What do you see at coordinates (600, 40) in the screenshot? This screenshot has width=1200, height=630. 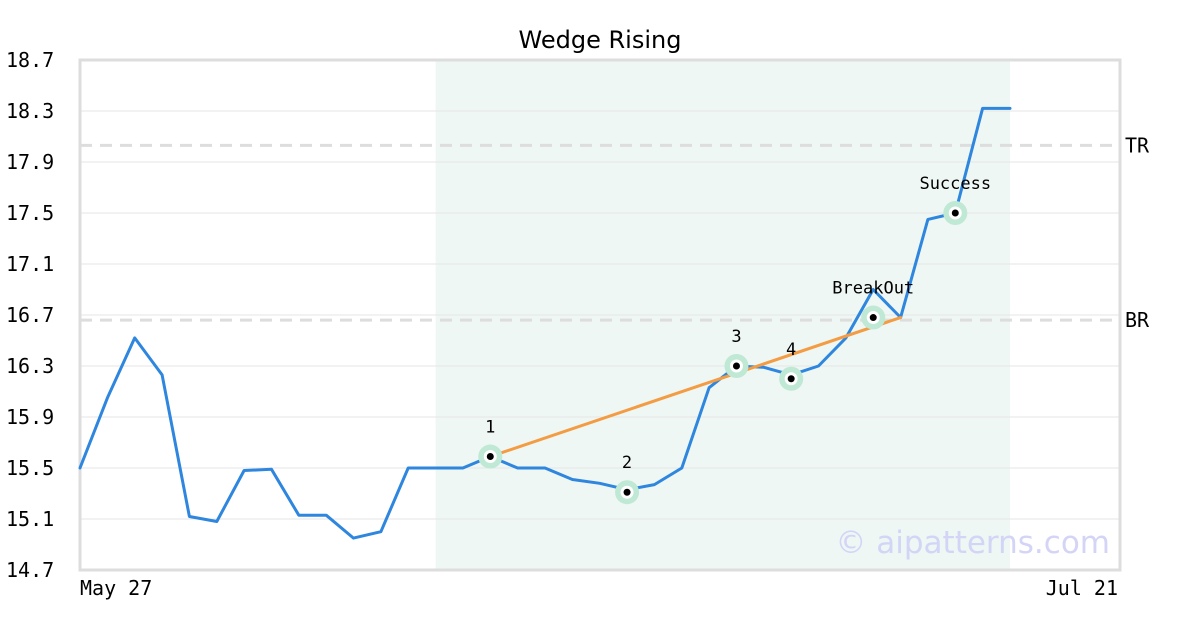 I see `chart-title: Wedge Rising` at bounding box center [600, 40].